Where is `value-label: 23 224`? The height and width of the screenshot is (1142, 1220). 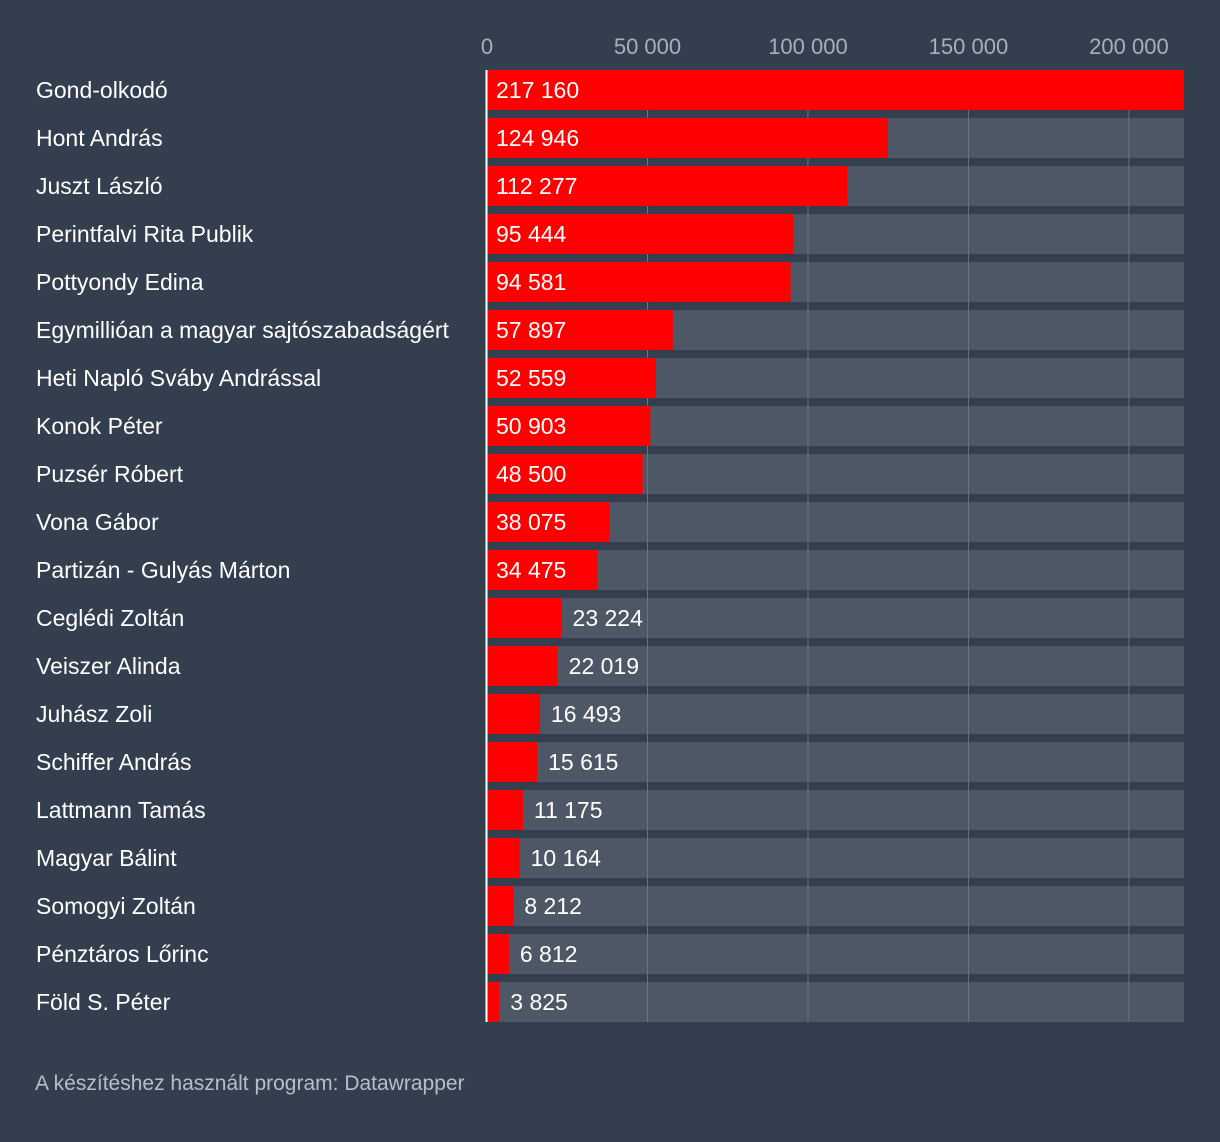 value-label: 23 224 is located at coordinates (608, 618).